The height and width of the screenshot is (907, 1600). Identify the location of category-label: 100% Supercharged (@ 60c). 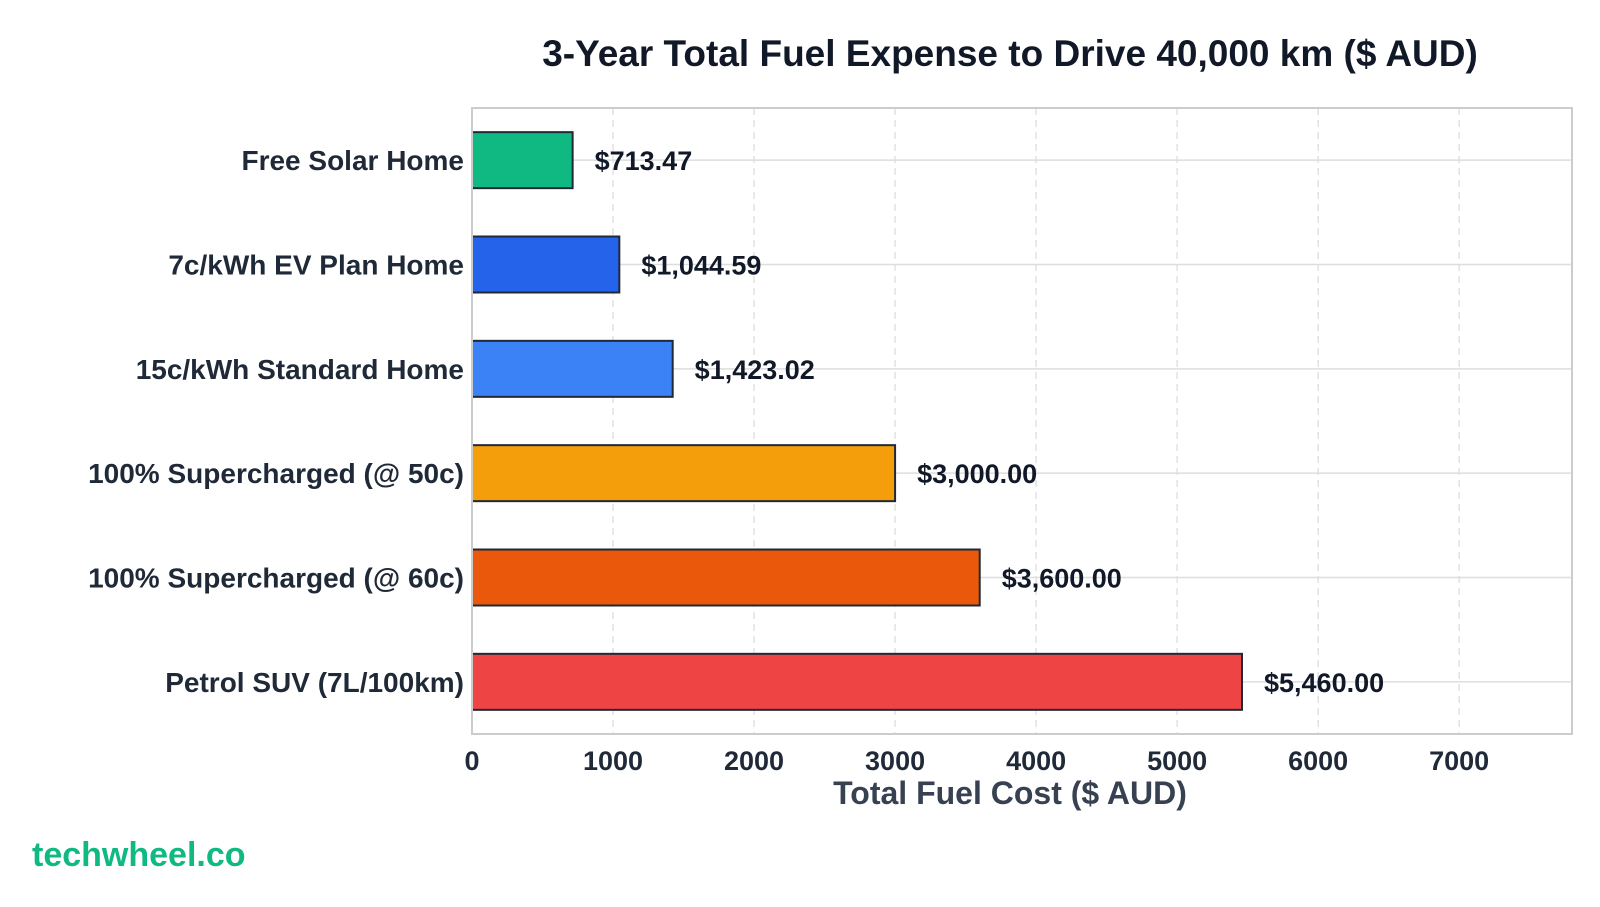
(276, 578).